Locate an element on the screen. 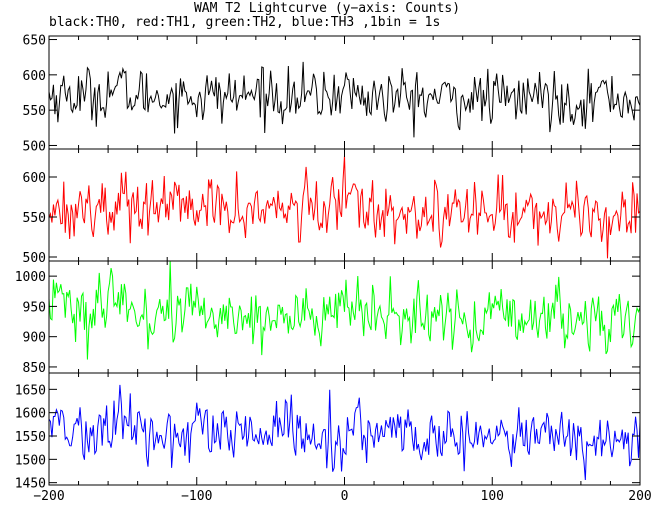 This screenshot has width=654, height=505. y-tick-label: 850 is located at coordinates (34, 368).